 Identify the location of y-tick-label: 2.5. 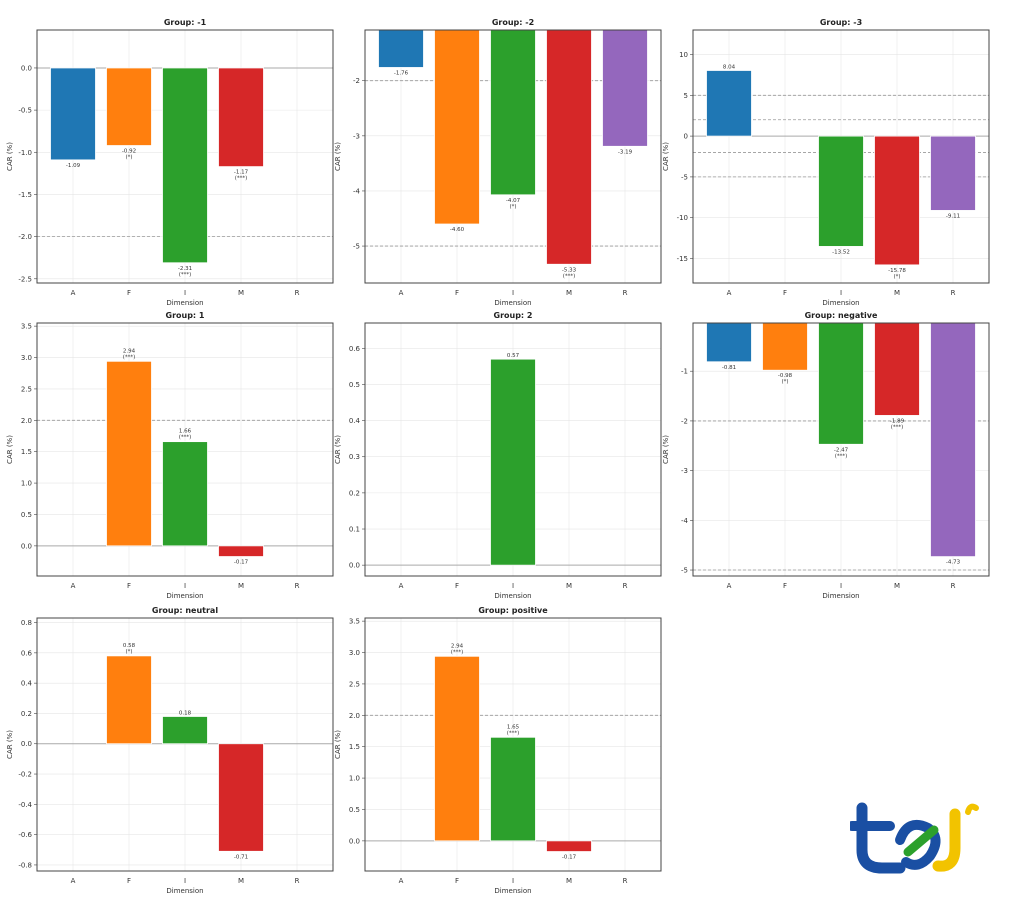
(26, 389).